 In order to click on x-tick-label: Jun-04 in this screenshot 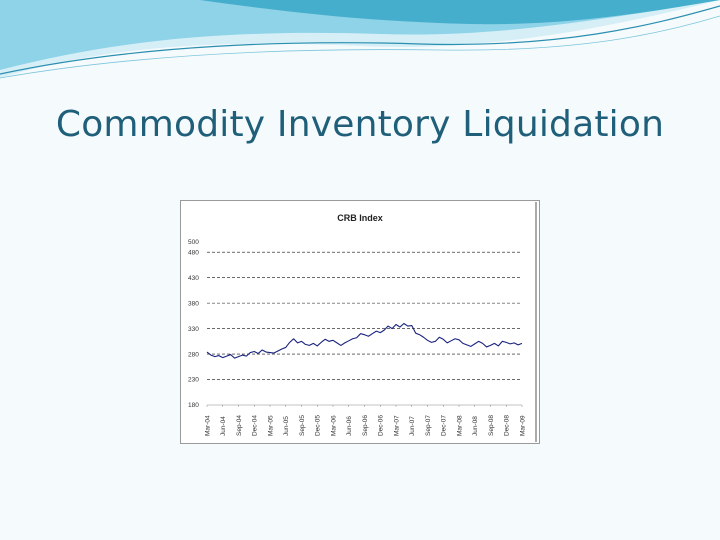, I will do `click(223, 426)`.